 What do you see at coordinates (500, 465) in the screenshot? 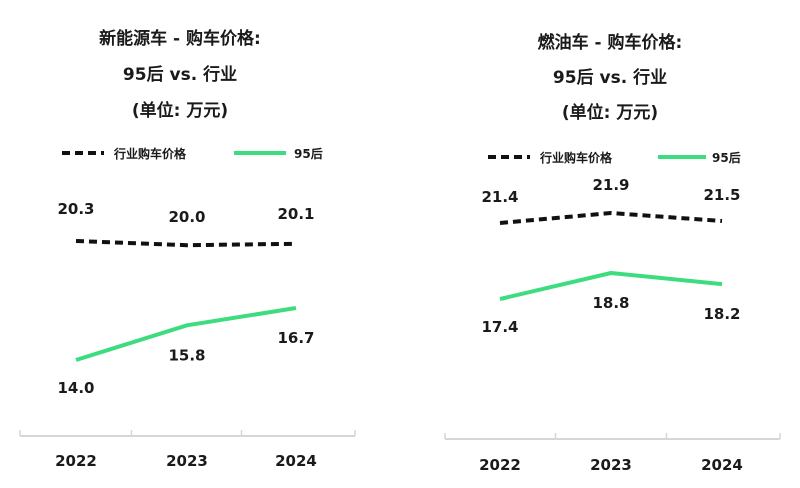
I see `right-x-tick-label-2022: 2022` at bounding box center [500, 465].